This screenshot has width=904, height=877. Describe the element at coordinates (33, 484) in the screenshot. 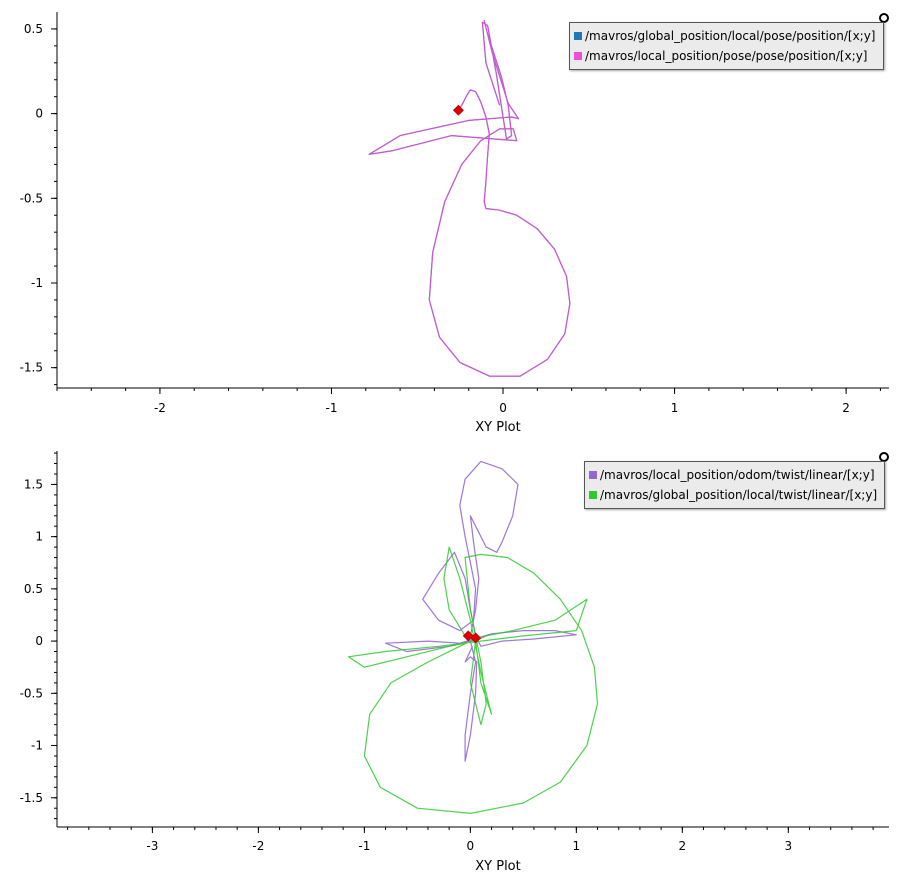

I see `y-tick-label: 1.5` at that location.